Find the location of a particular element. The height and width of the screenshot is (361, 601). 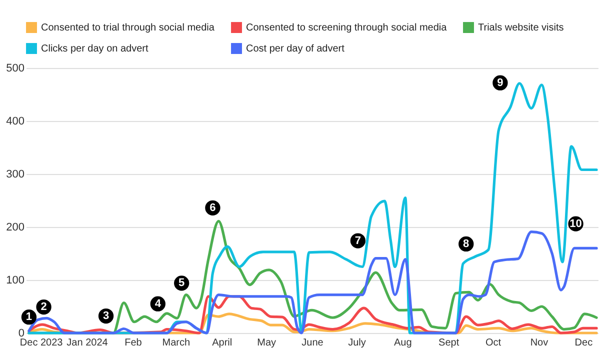

x-tick-label: Aug is located at coordinates (403, 343).